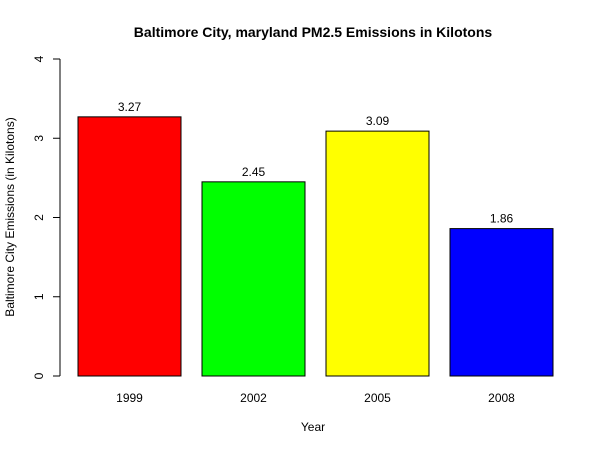  I want to click on y-tick-label: 2, so click(39, 217).